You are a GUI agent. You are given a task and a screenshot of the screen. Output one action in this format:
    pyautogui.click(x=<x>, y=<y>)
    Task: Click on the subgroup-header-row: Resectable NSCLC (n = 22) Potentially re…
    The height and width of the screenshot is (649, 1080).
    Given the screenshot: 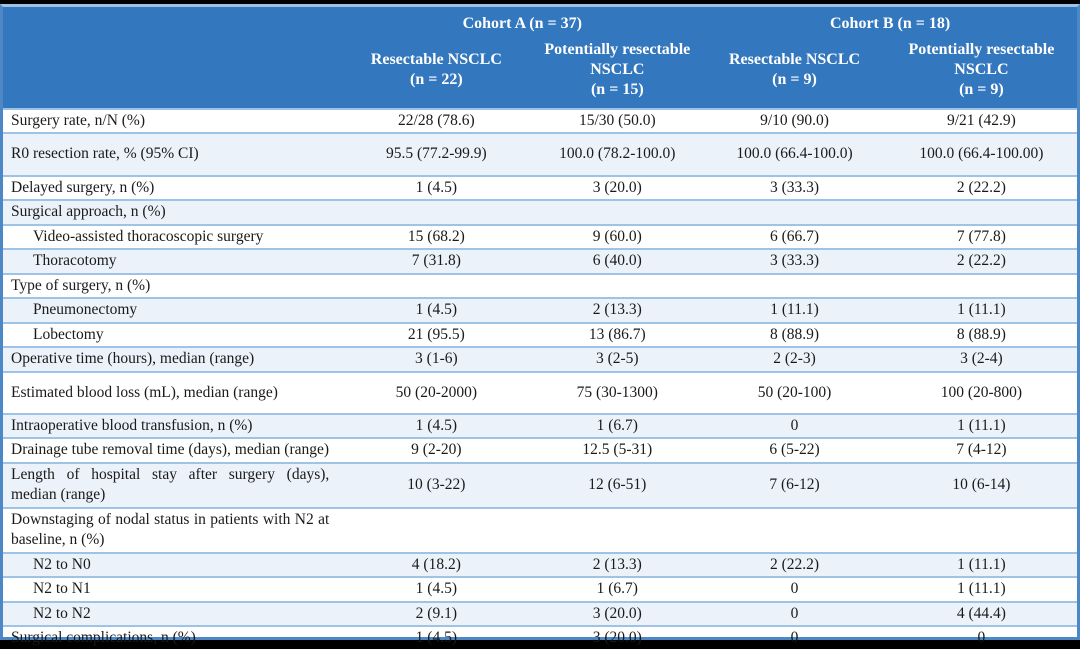 What is the action you would take?
    pyautogui.click(x=540, y=73)
    